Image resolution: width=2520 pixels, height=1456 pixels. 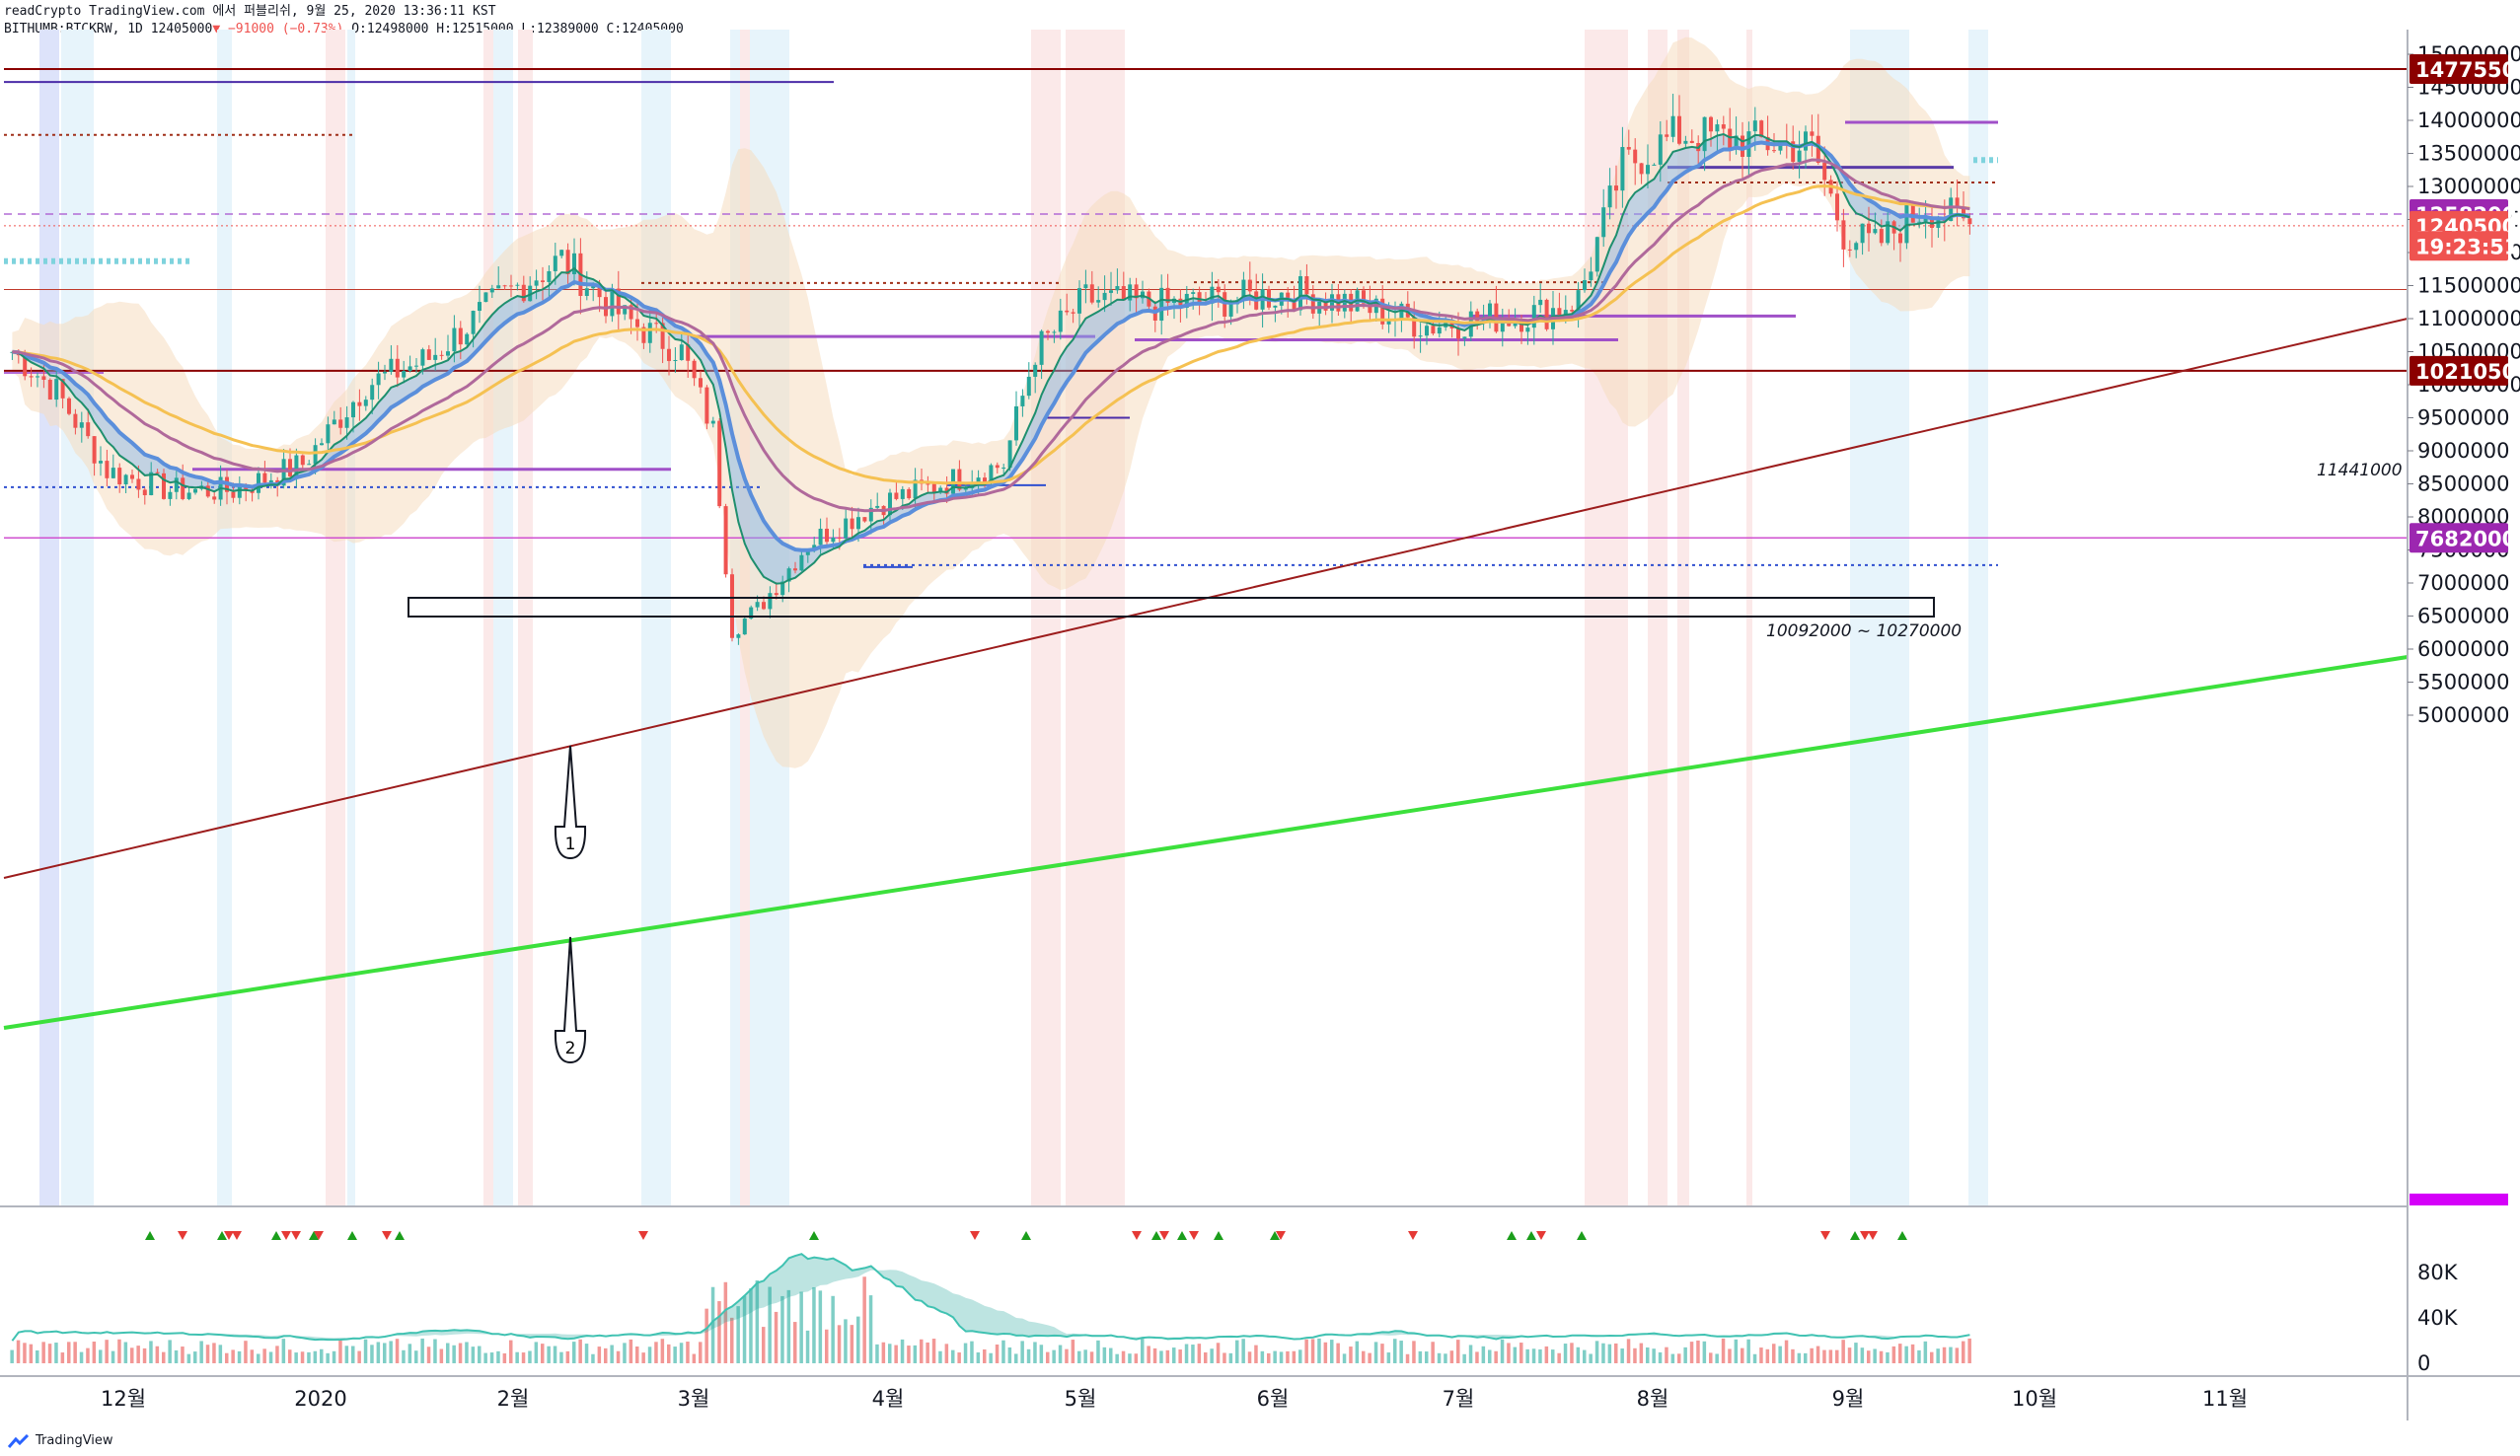 What do you see at coordinates (2465, 538) in the screenshot?
I see `price-tag-label: 7682000` at bounding box center [2465, 538].